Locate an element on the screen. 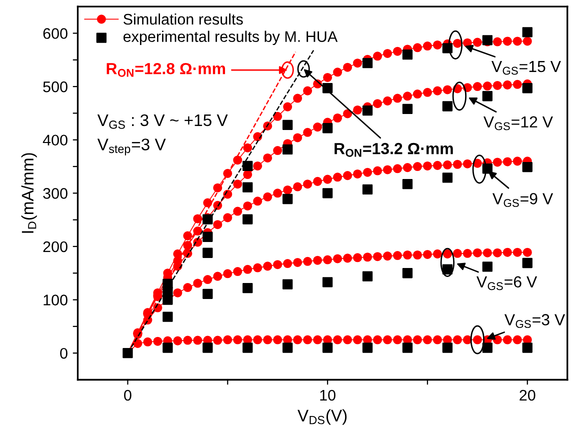 The height and width of the screenshot is (439, 576). y-tick-label: 0 is located at coordinates (64, 353).